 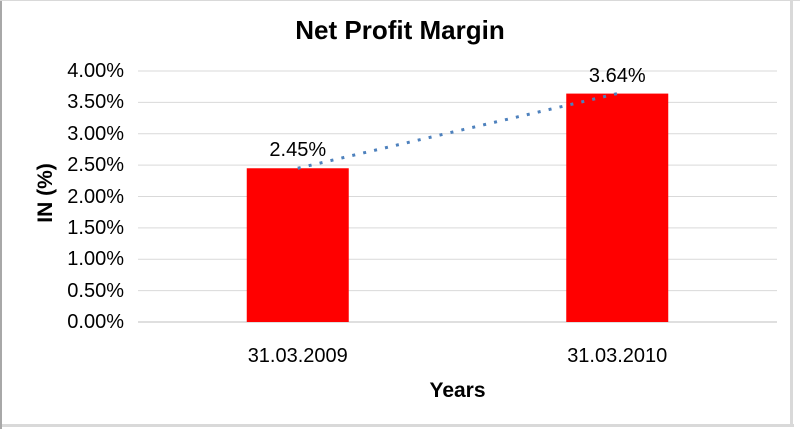 I want to click on data-label: 2.45%, so click(x=298, y=150).